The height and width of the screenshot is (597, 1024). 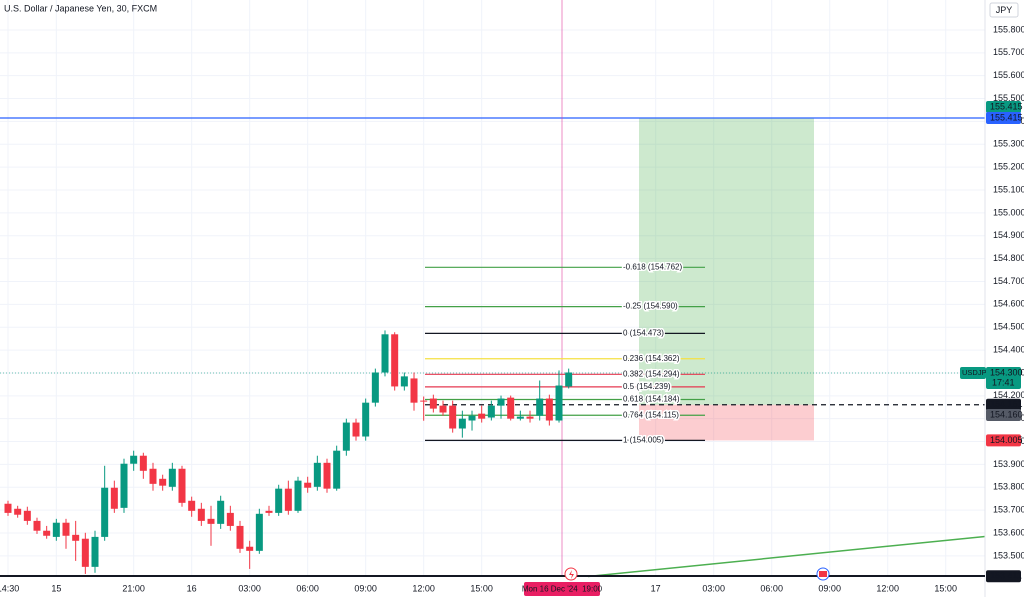 I want to click on crosshair-time-tag, so click(x=562, y=589).